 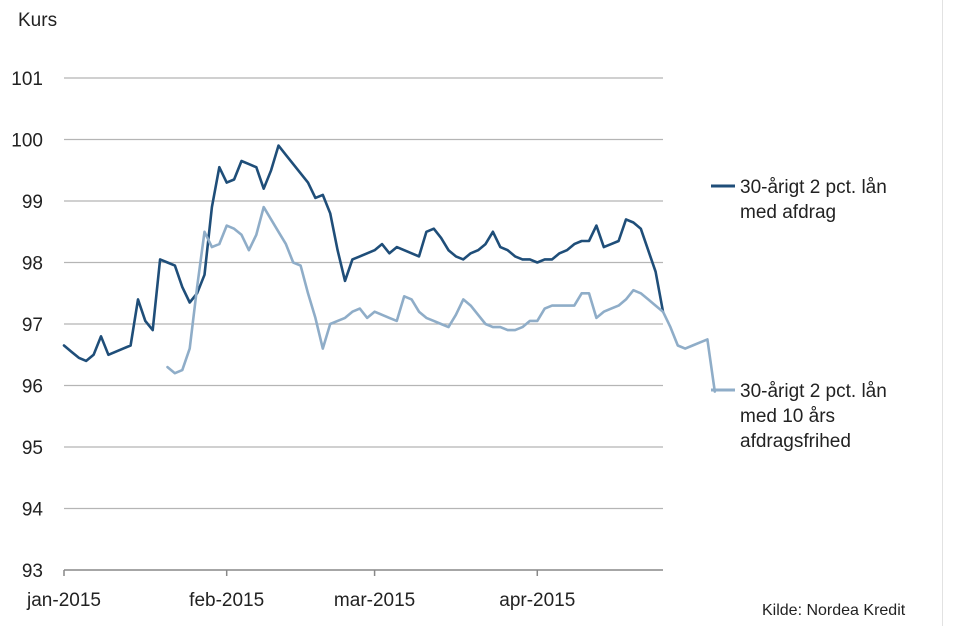 I want to click on legend-label-1: med afdrag, so click(x=788, y=212).